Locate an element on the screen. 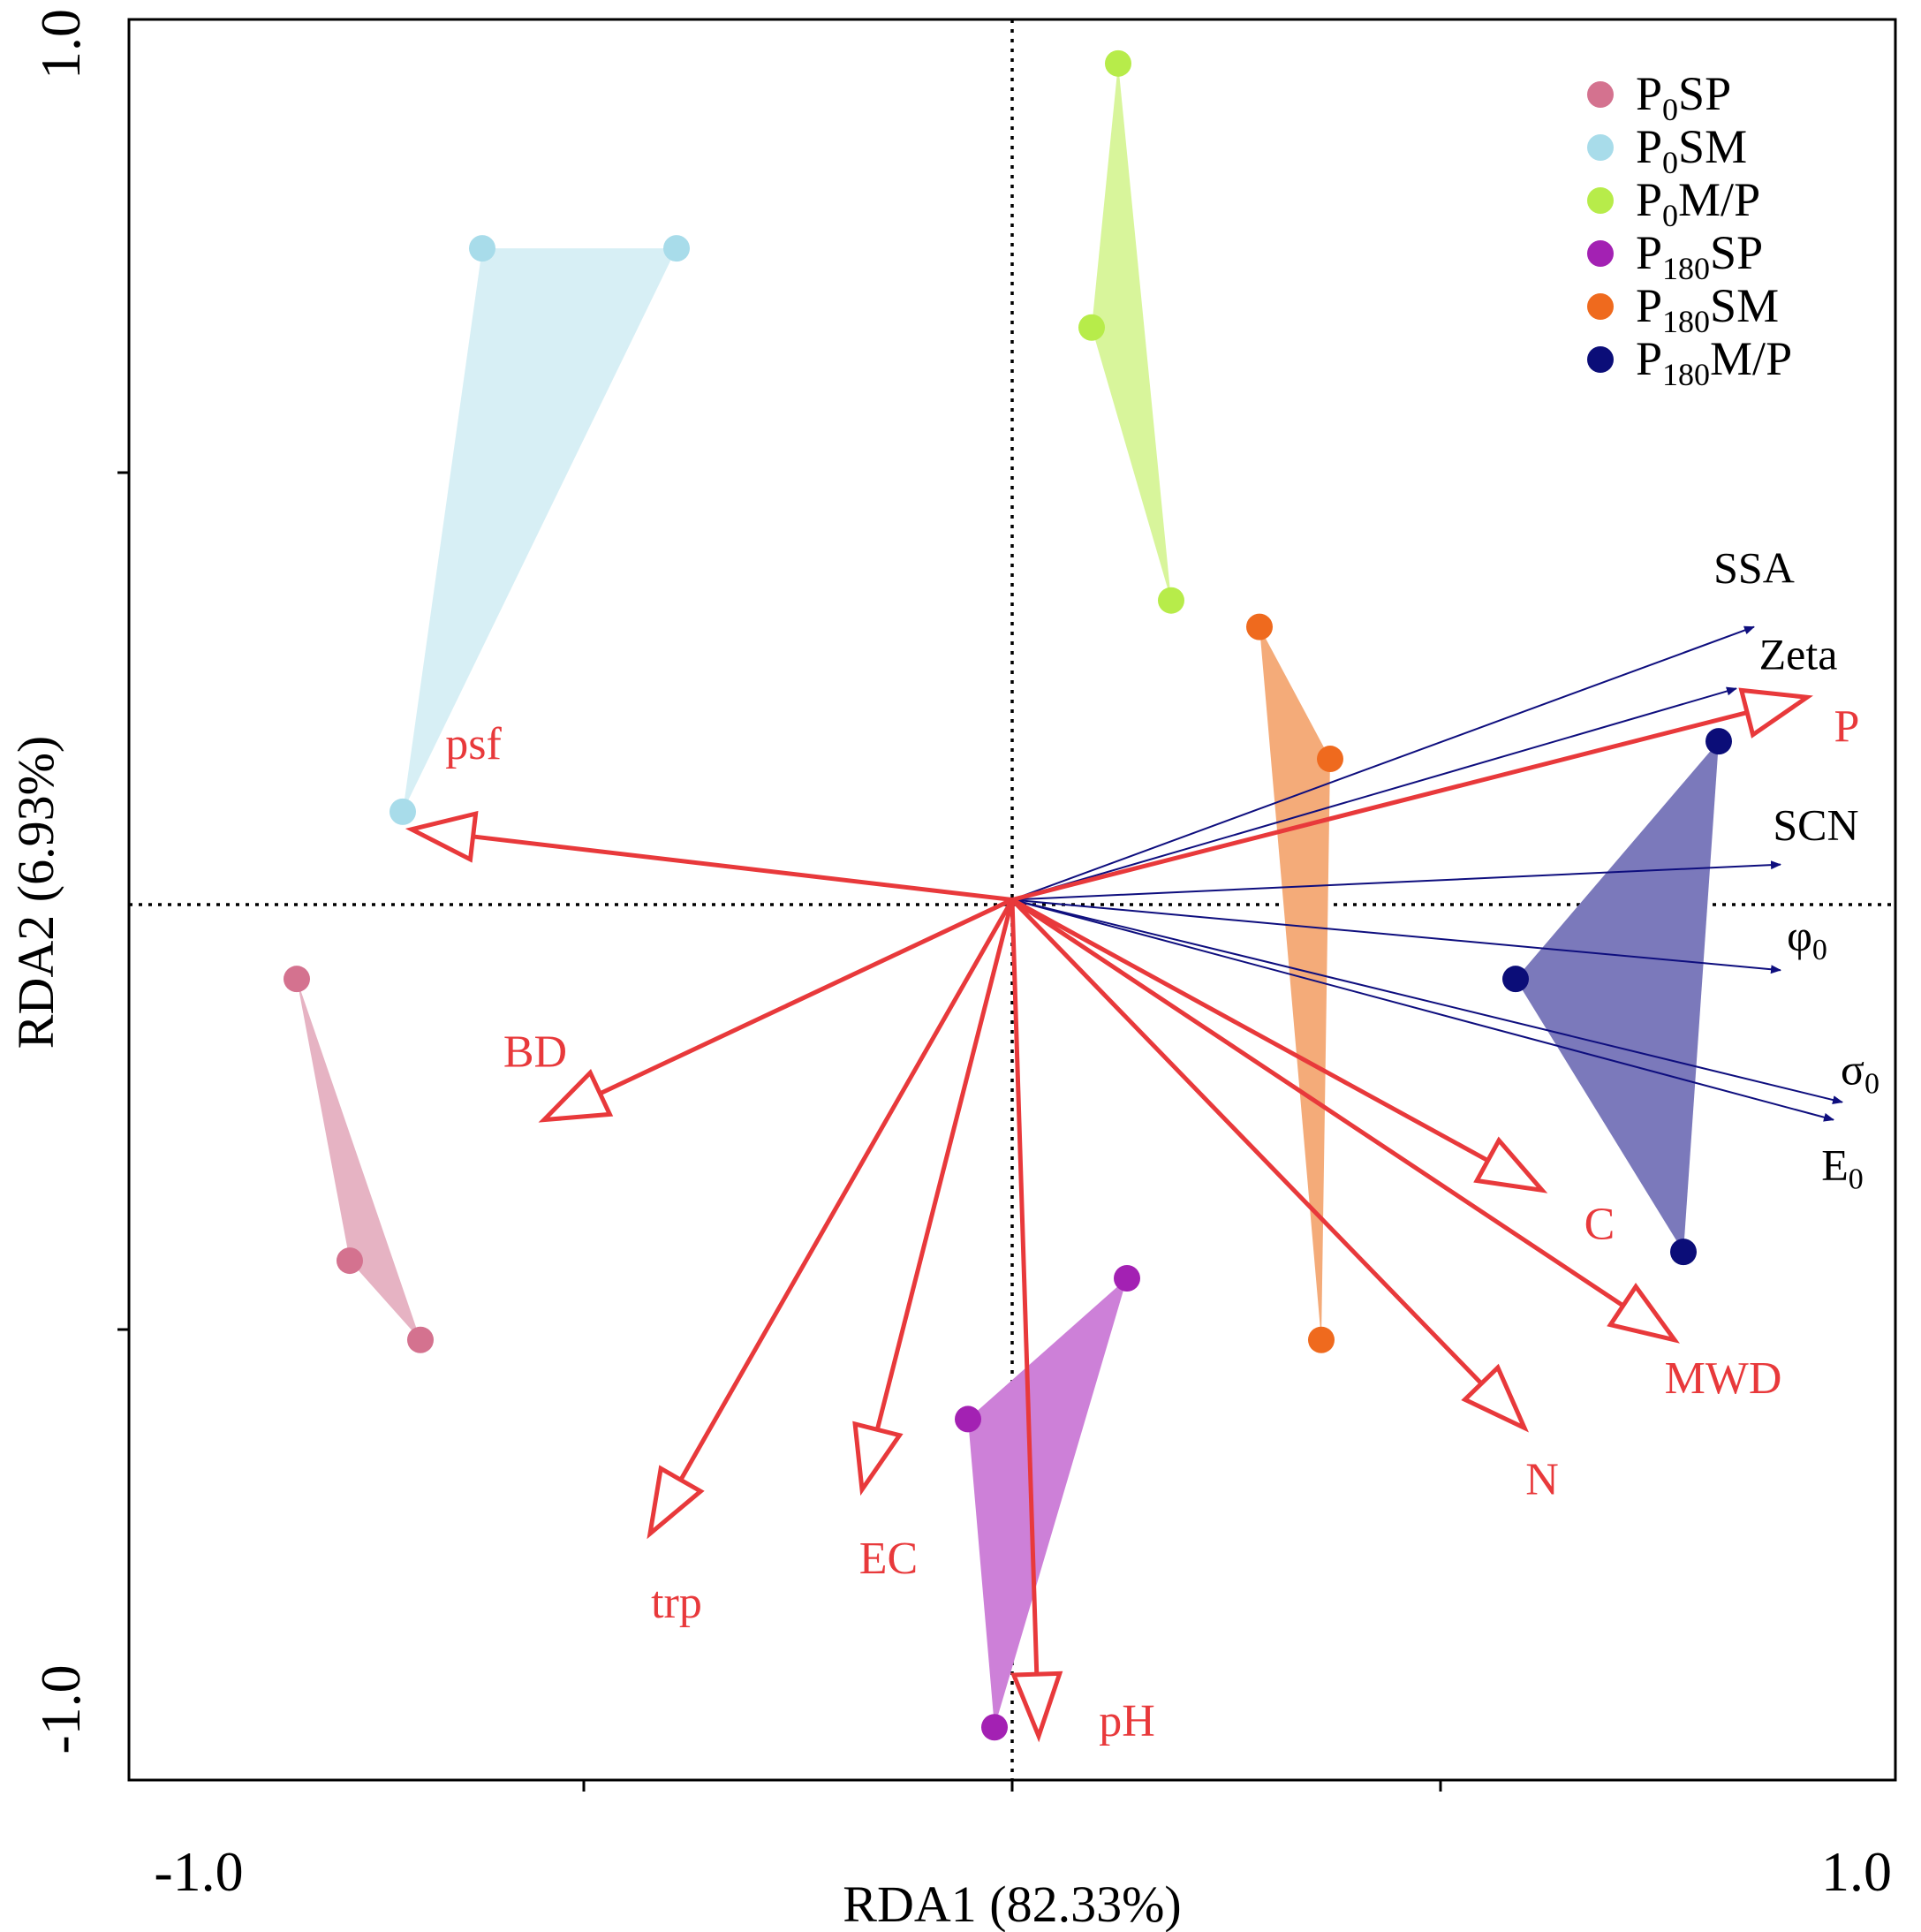  x-tick-label-max: 1.0 is located at coordinates (1856, 1872).